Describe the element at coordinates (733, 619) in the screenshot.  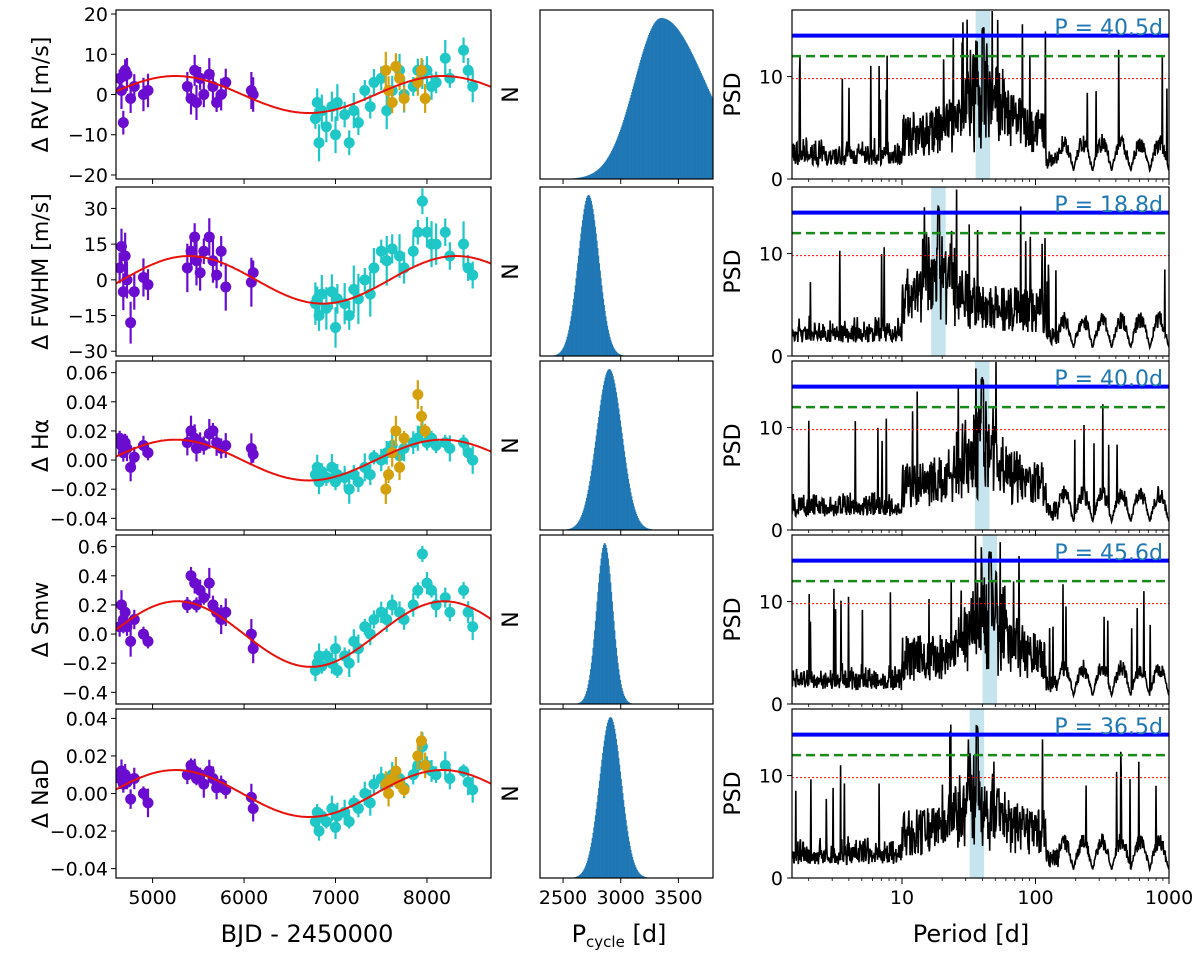
I see `psd-y-label: PSD` at that location.